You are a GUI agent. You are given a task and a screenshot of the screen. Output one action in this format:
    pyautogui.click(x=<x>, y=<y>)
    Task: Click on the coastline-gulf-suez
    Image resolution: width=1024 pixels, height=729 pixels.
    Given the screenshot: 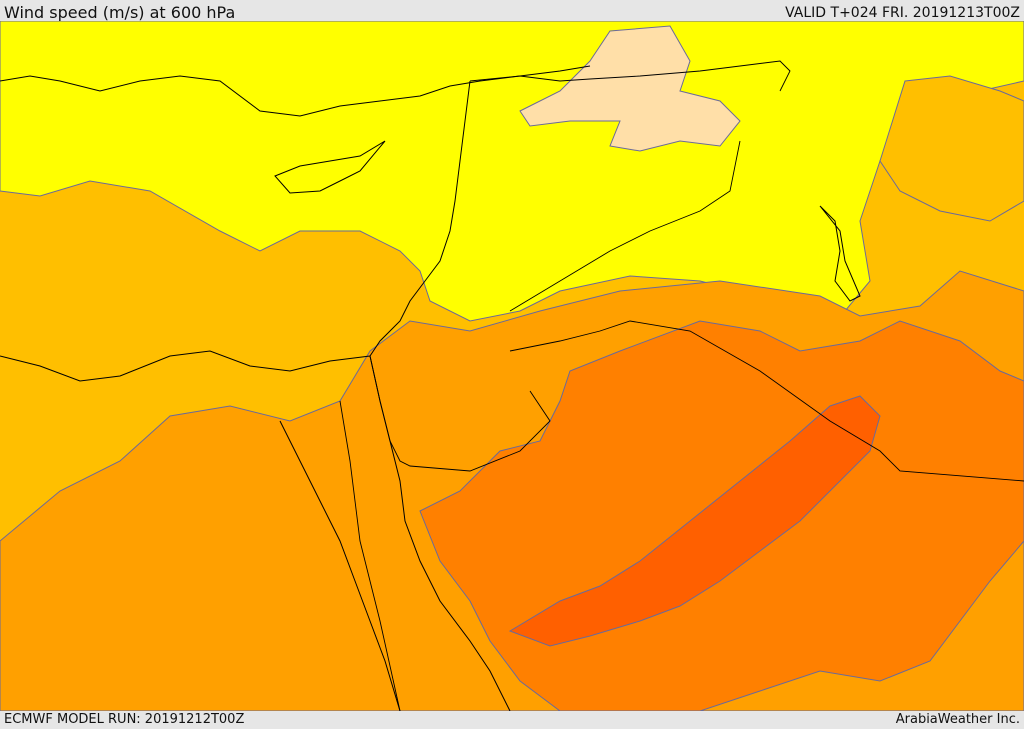 What is the action you would take?
    pyautogui.click(x=340, y=565)
    